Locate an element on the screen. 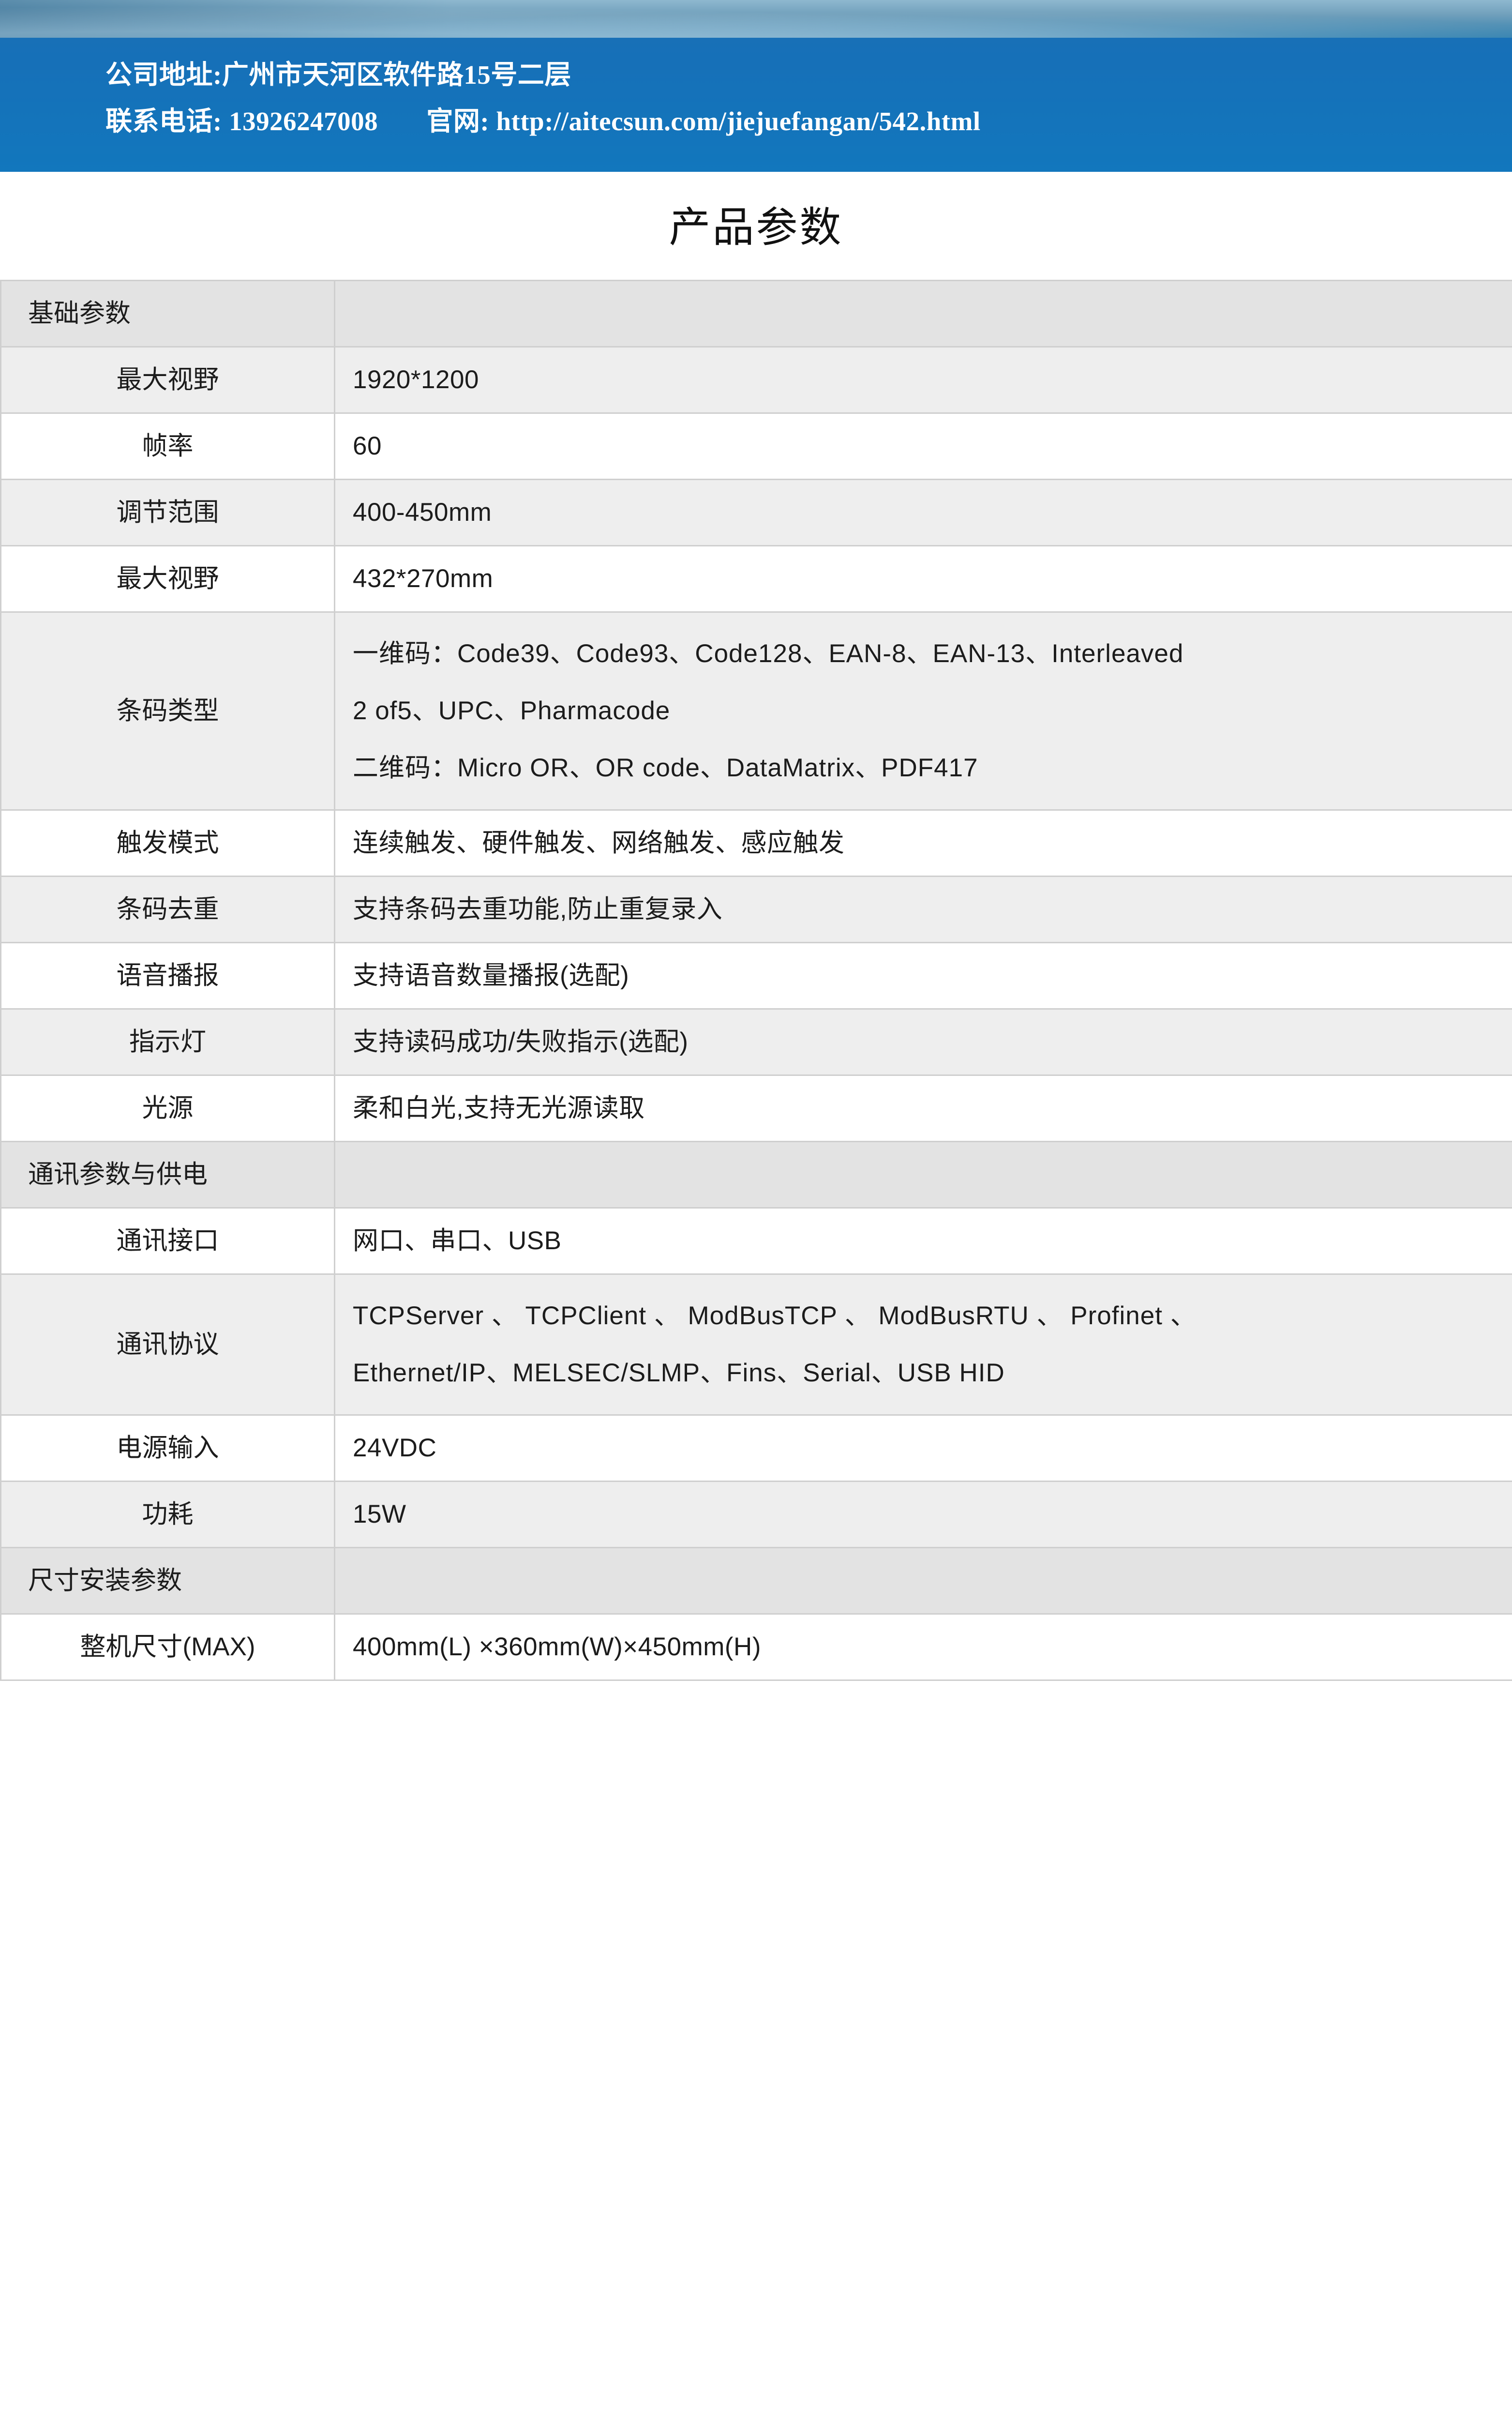 Image resolution: width=1512 pixels, height=2420 pixels. row-key: 语音播报 is located at coordinates (168, 976).